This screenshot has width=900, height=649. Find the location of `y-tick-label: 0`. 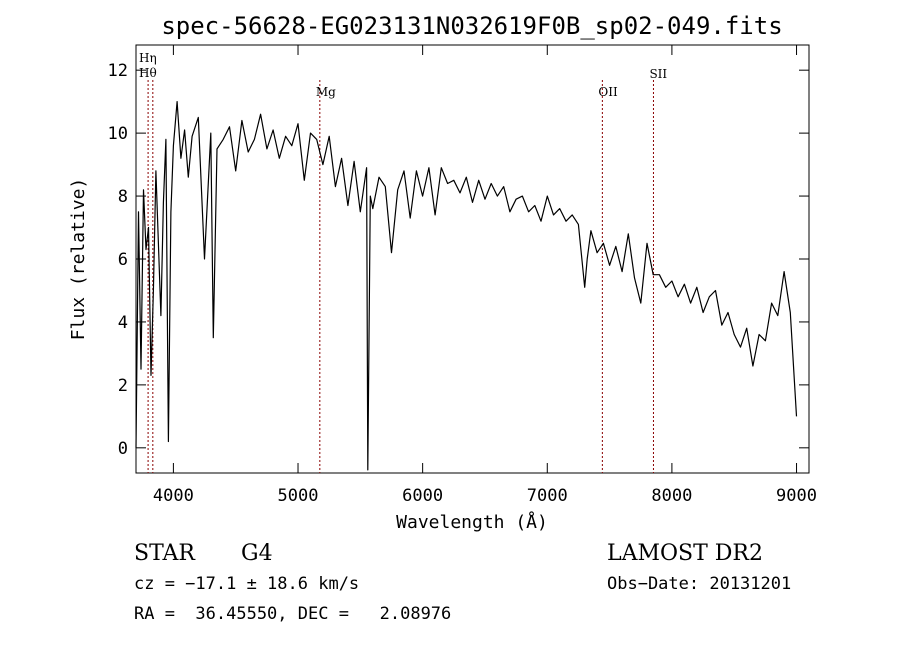

y-tick-label: 0 is located at coordinates (123, 449).